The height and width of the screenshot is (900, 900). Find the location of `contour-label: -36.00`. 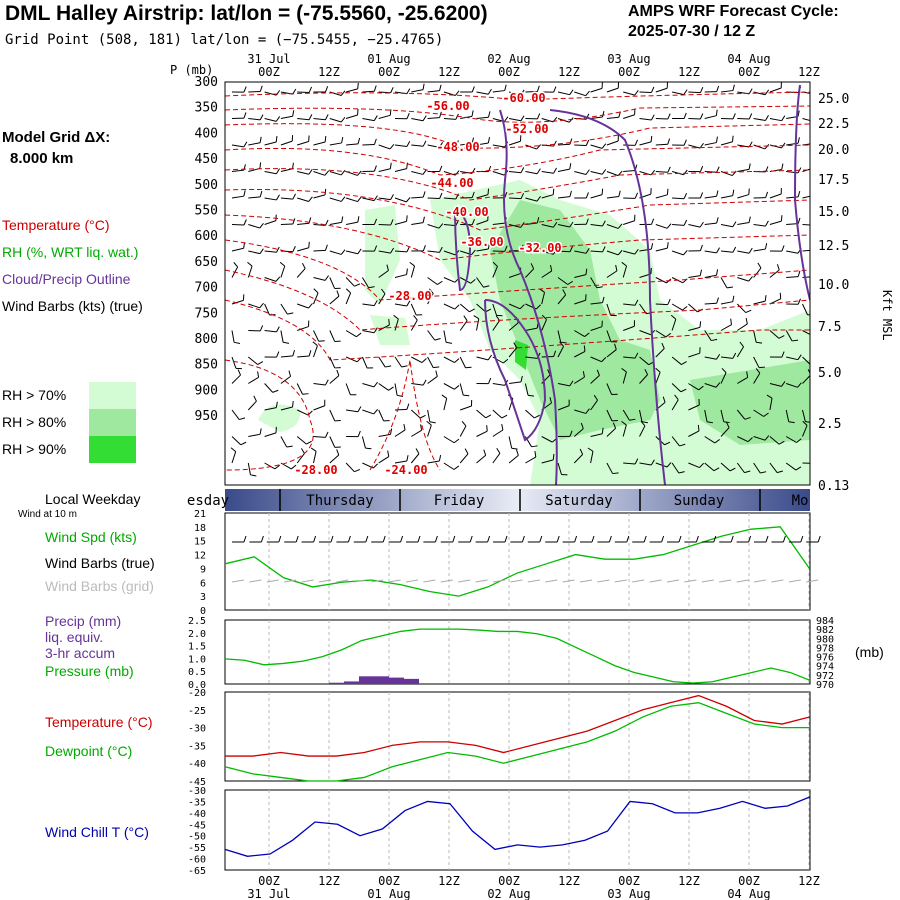

contour-label: -36.00 is located at coordinates (481, 242).